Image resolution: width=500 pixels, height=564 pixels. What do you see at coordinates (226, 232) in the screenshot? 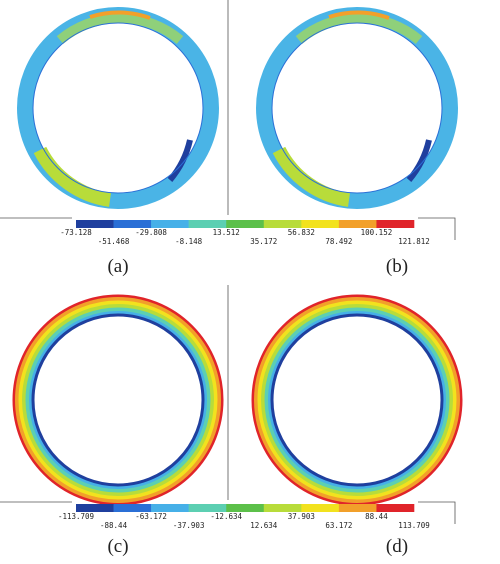
I see `legend-tick-label: 13.512` at bounding box center [226, 232].